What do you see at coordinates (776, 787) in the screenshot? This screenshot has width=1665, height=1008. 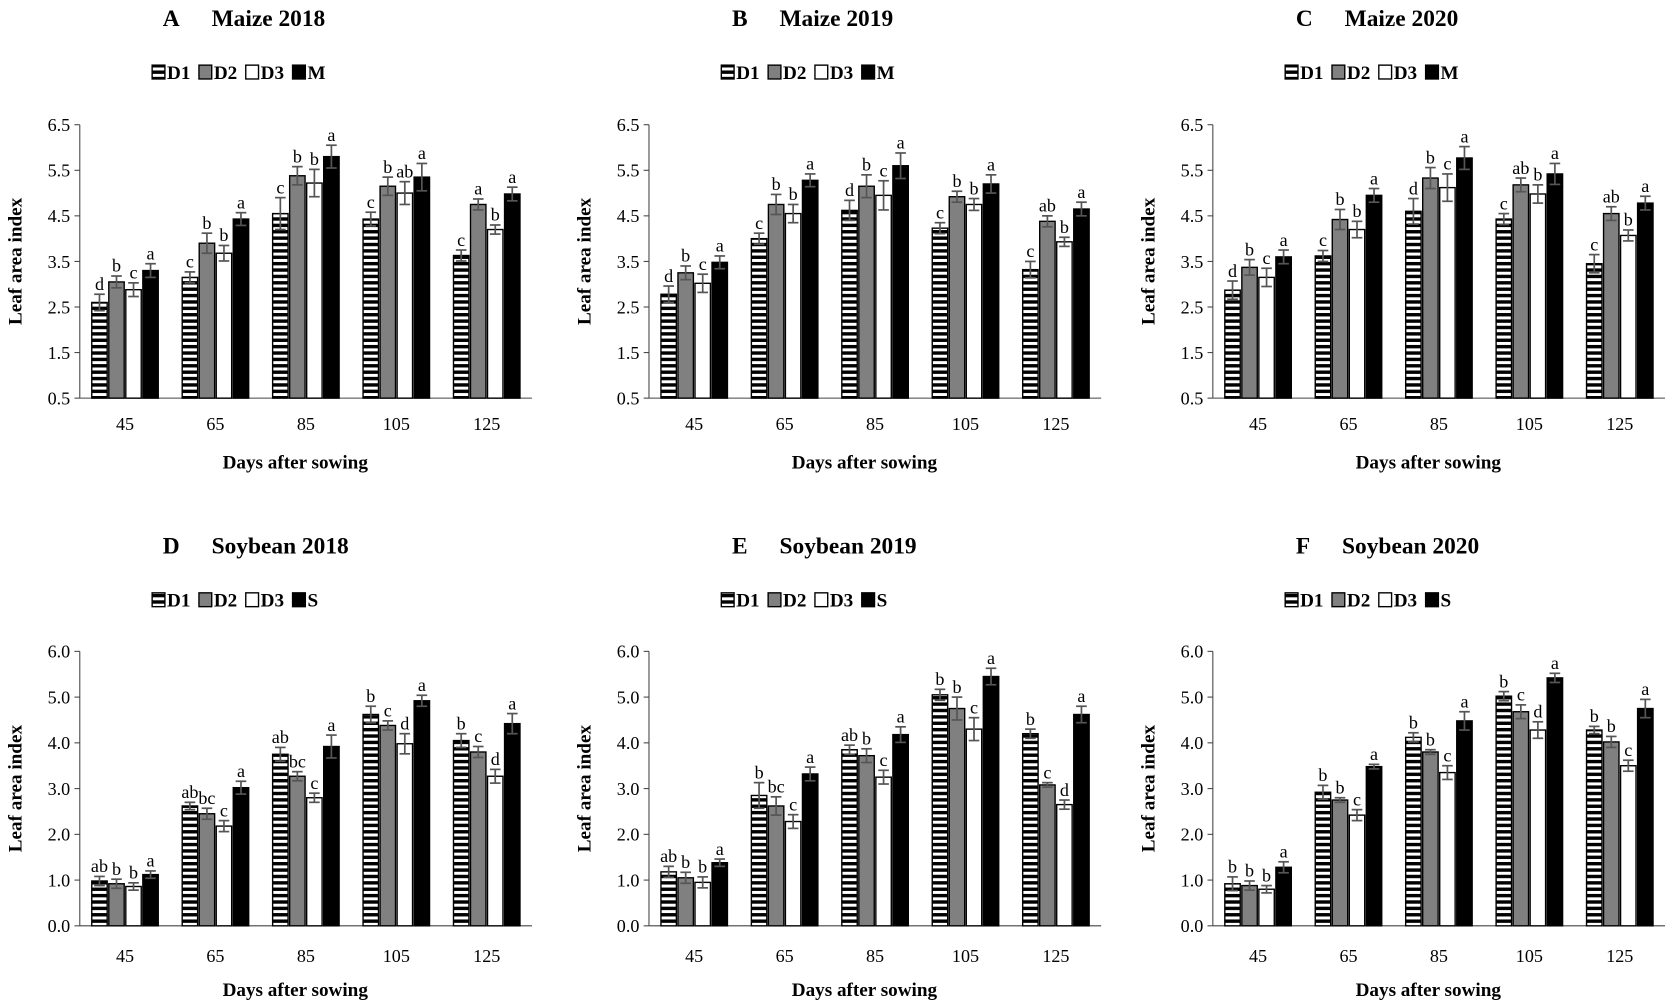 I see `significance-letter: bc` at bounding box center [776, 787].